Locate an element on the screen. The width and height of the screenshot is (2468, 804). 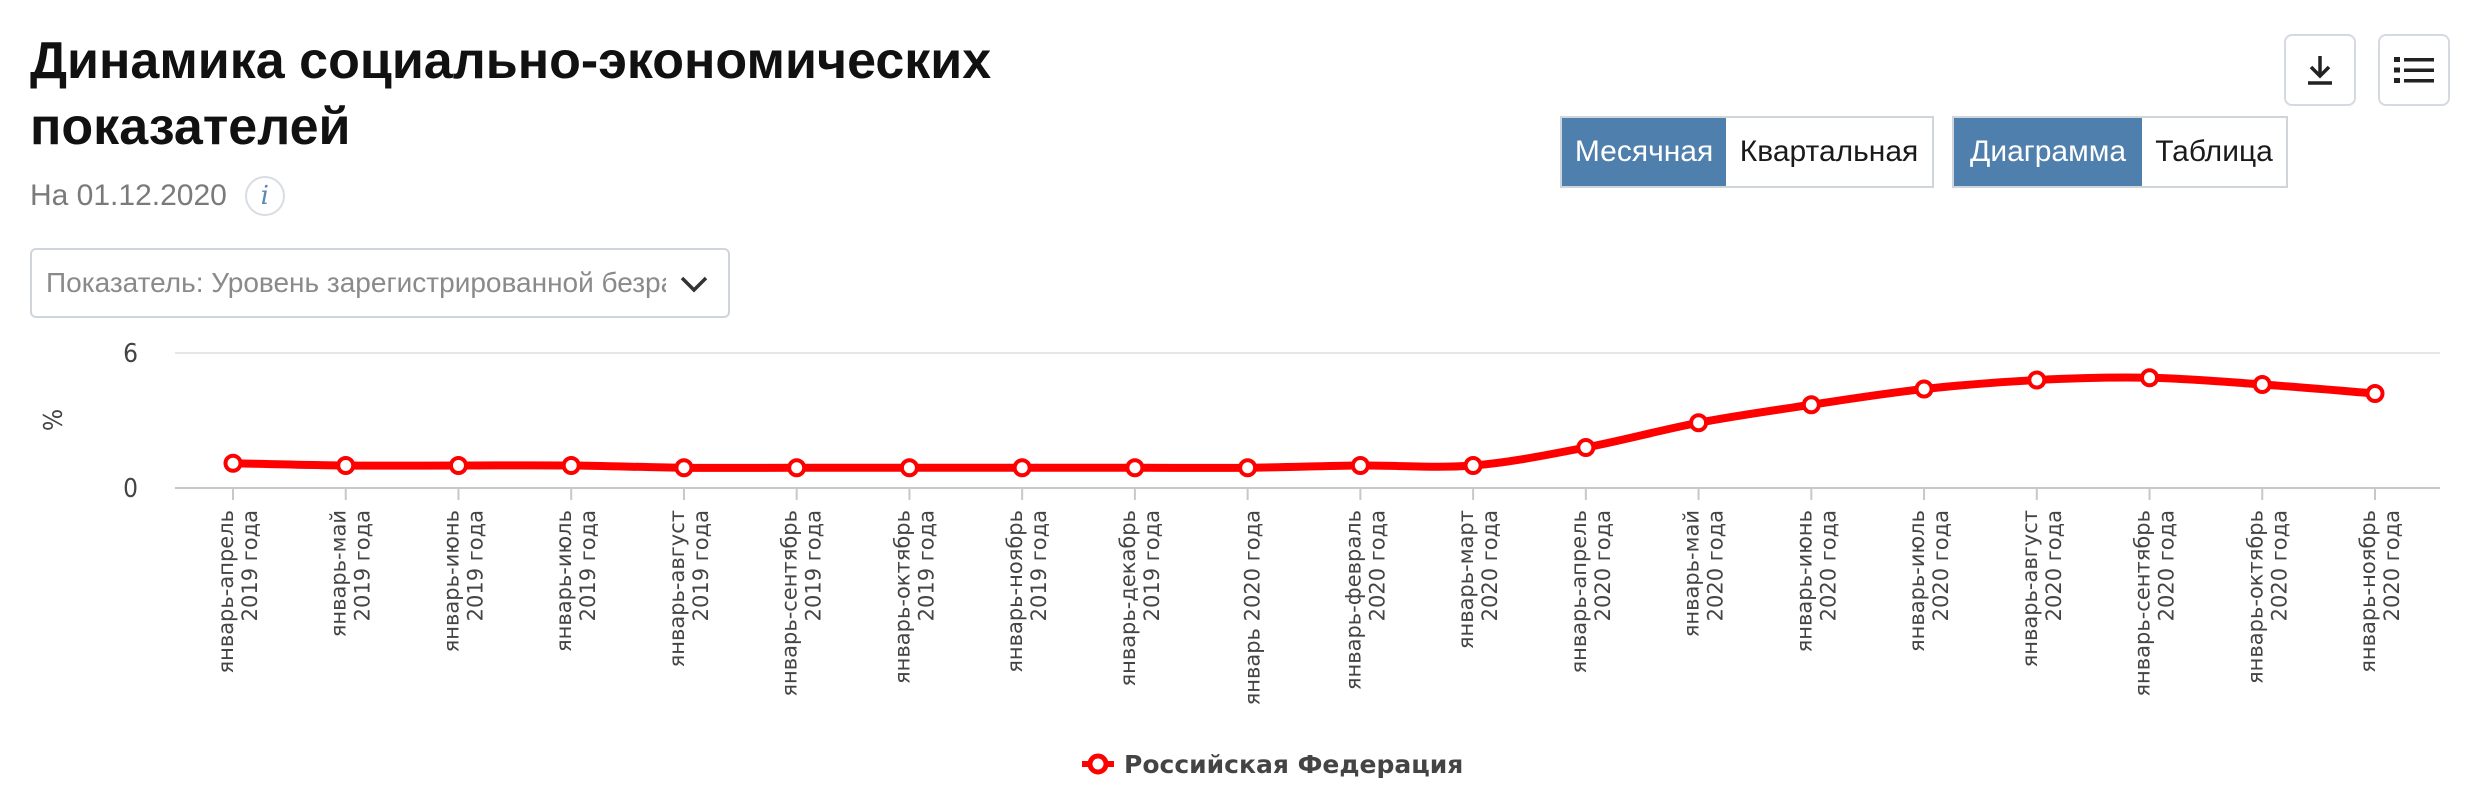
x-tick-label: январь 2020 года is located at coordinates (1253, 607).